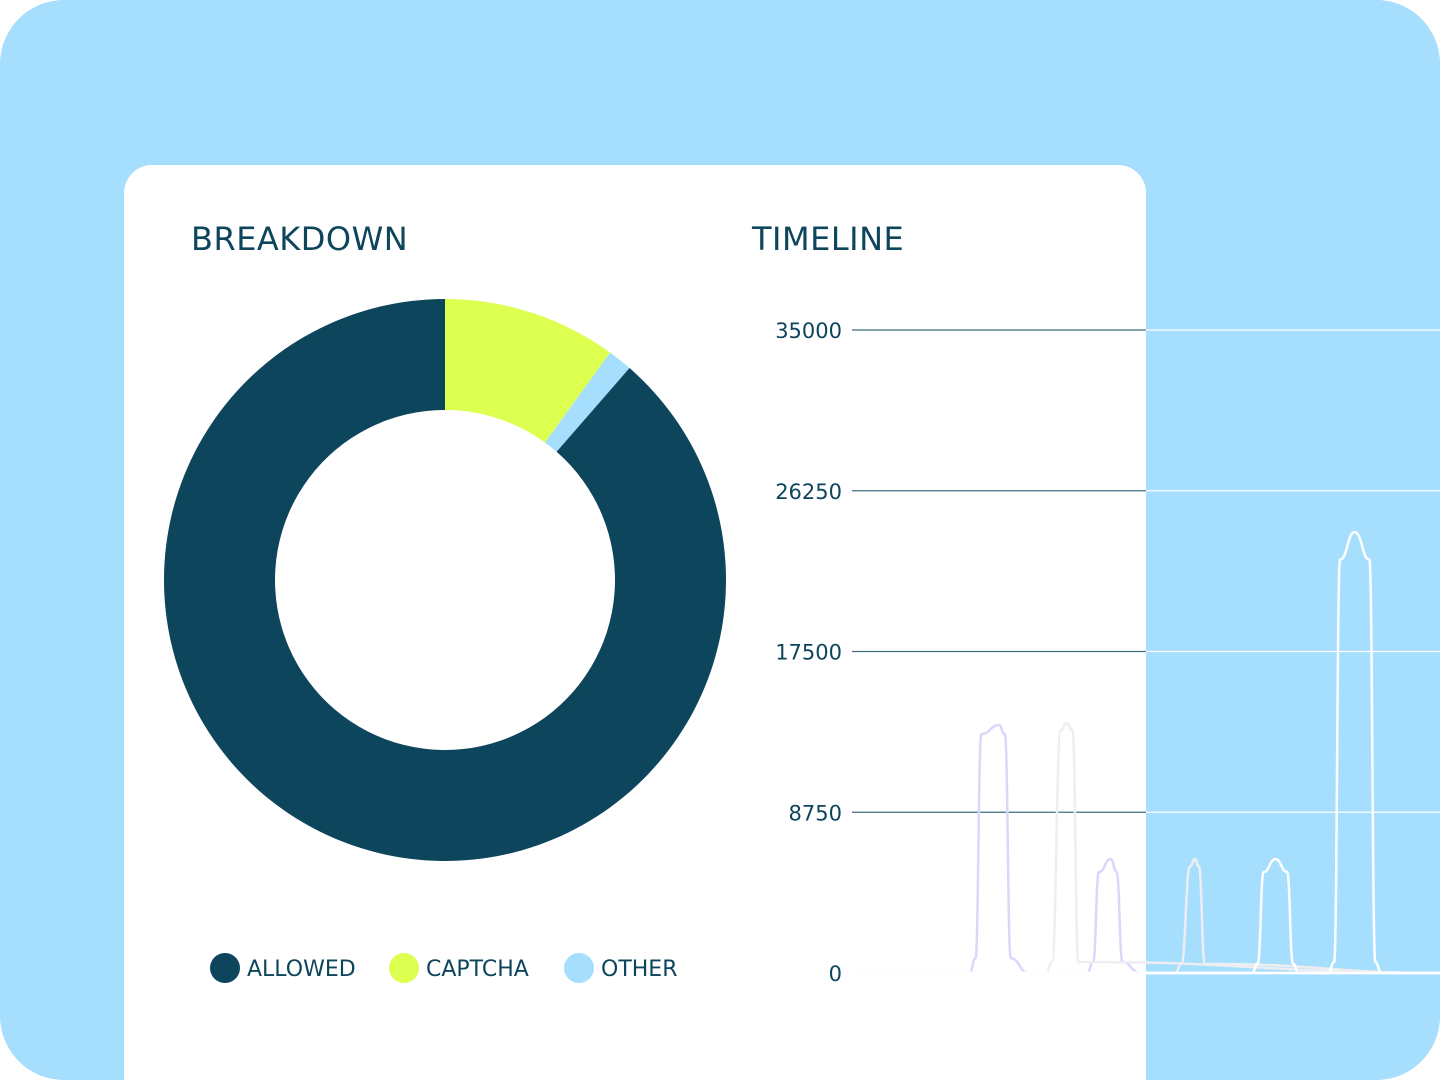 Image resolution: width=1440 pixels, height=1080 pixels. Describe the element at coordinates (301, 969) in the screenshot. I see `legend-label-allowed: ALLOWED` at that location.